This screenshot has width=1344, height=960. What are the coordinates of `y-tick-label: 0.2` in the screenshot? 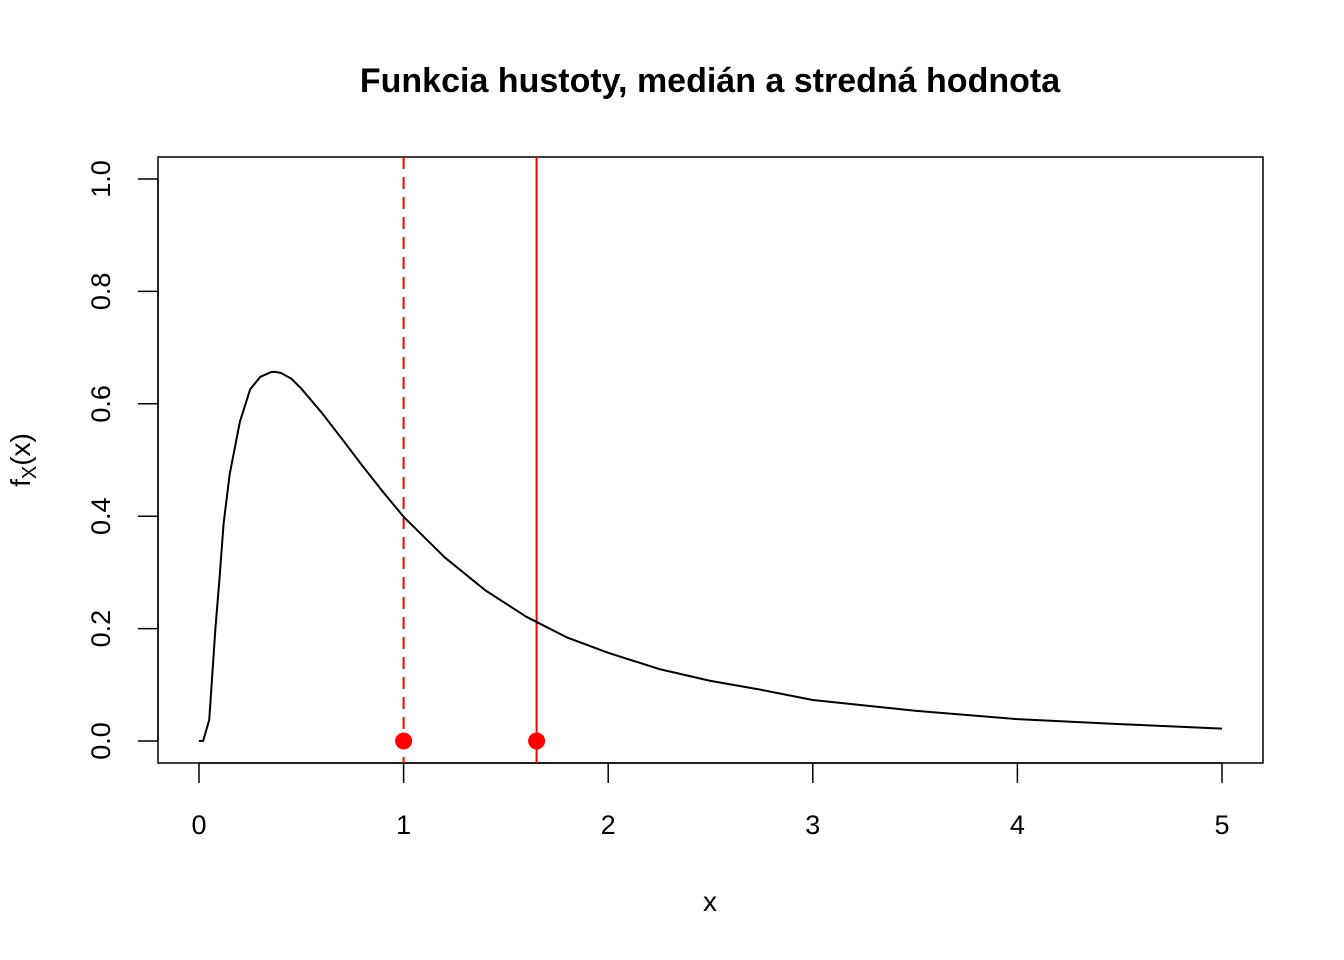 It's located at (101, 629).